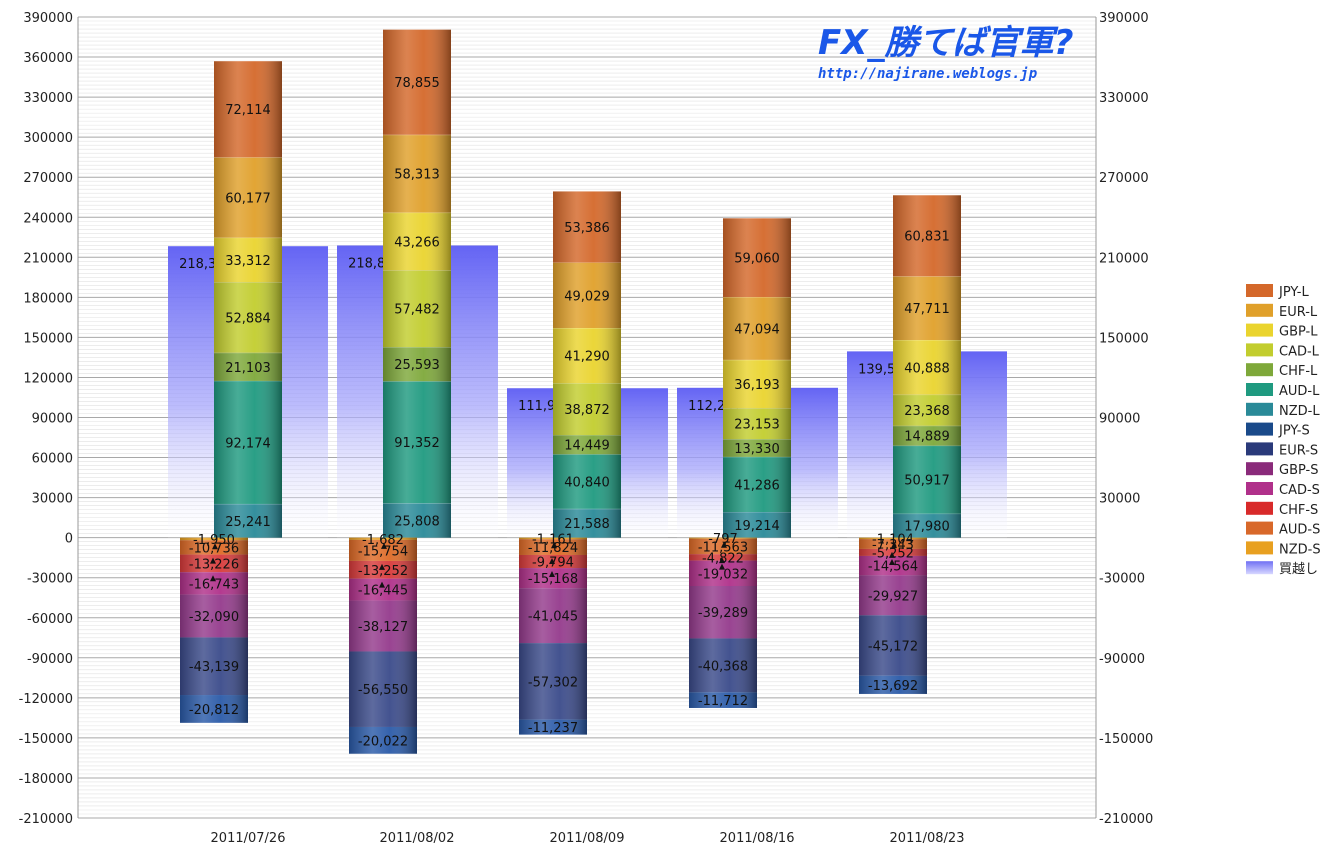 The height and width of the screenshot is (846, 1344). What do you see at coordinates (1300, 549) in the screenshot?
I see `legend-entry-label: NZD-S` at bounding box center [1300, 549].